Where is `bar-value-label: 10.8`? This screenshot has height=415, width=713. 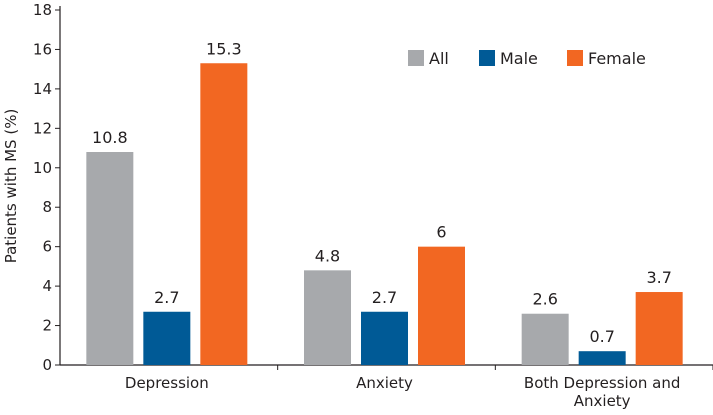
bar-value-label: 10.8 is located at coordinates (110, 137).